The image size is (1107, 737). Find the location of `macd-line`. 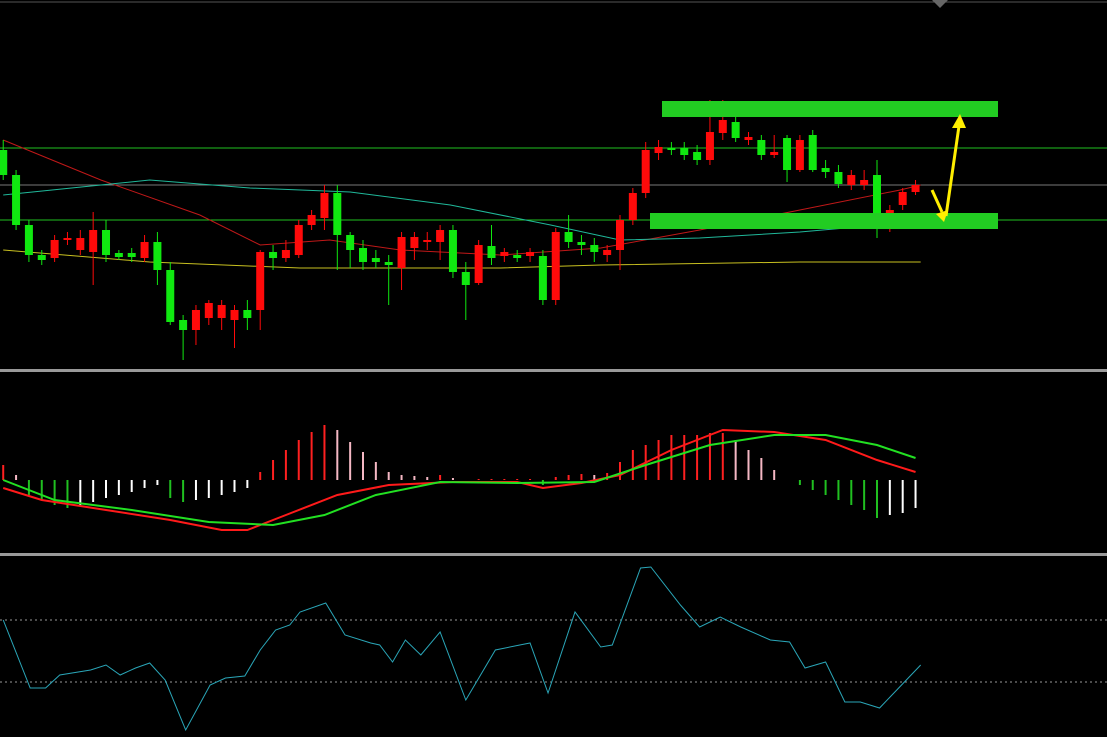

macd-line is located at coordinates (459, 479).